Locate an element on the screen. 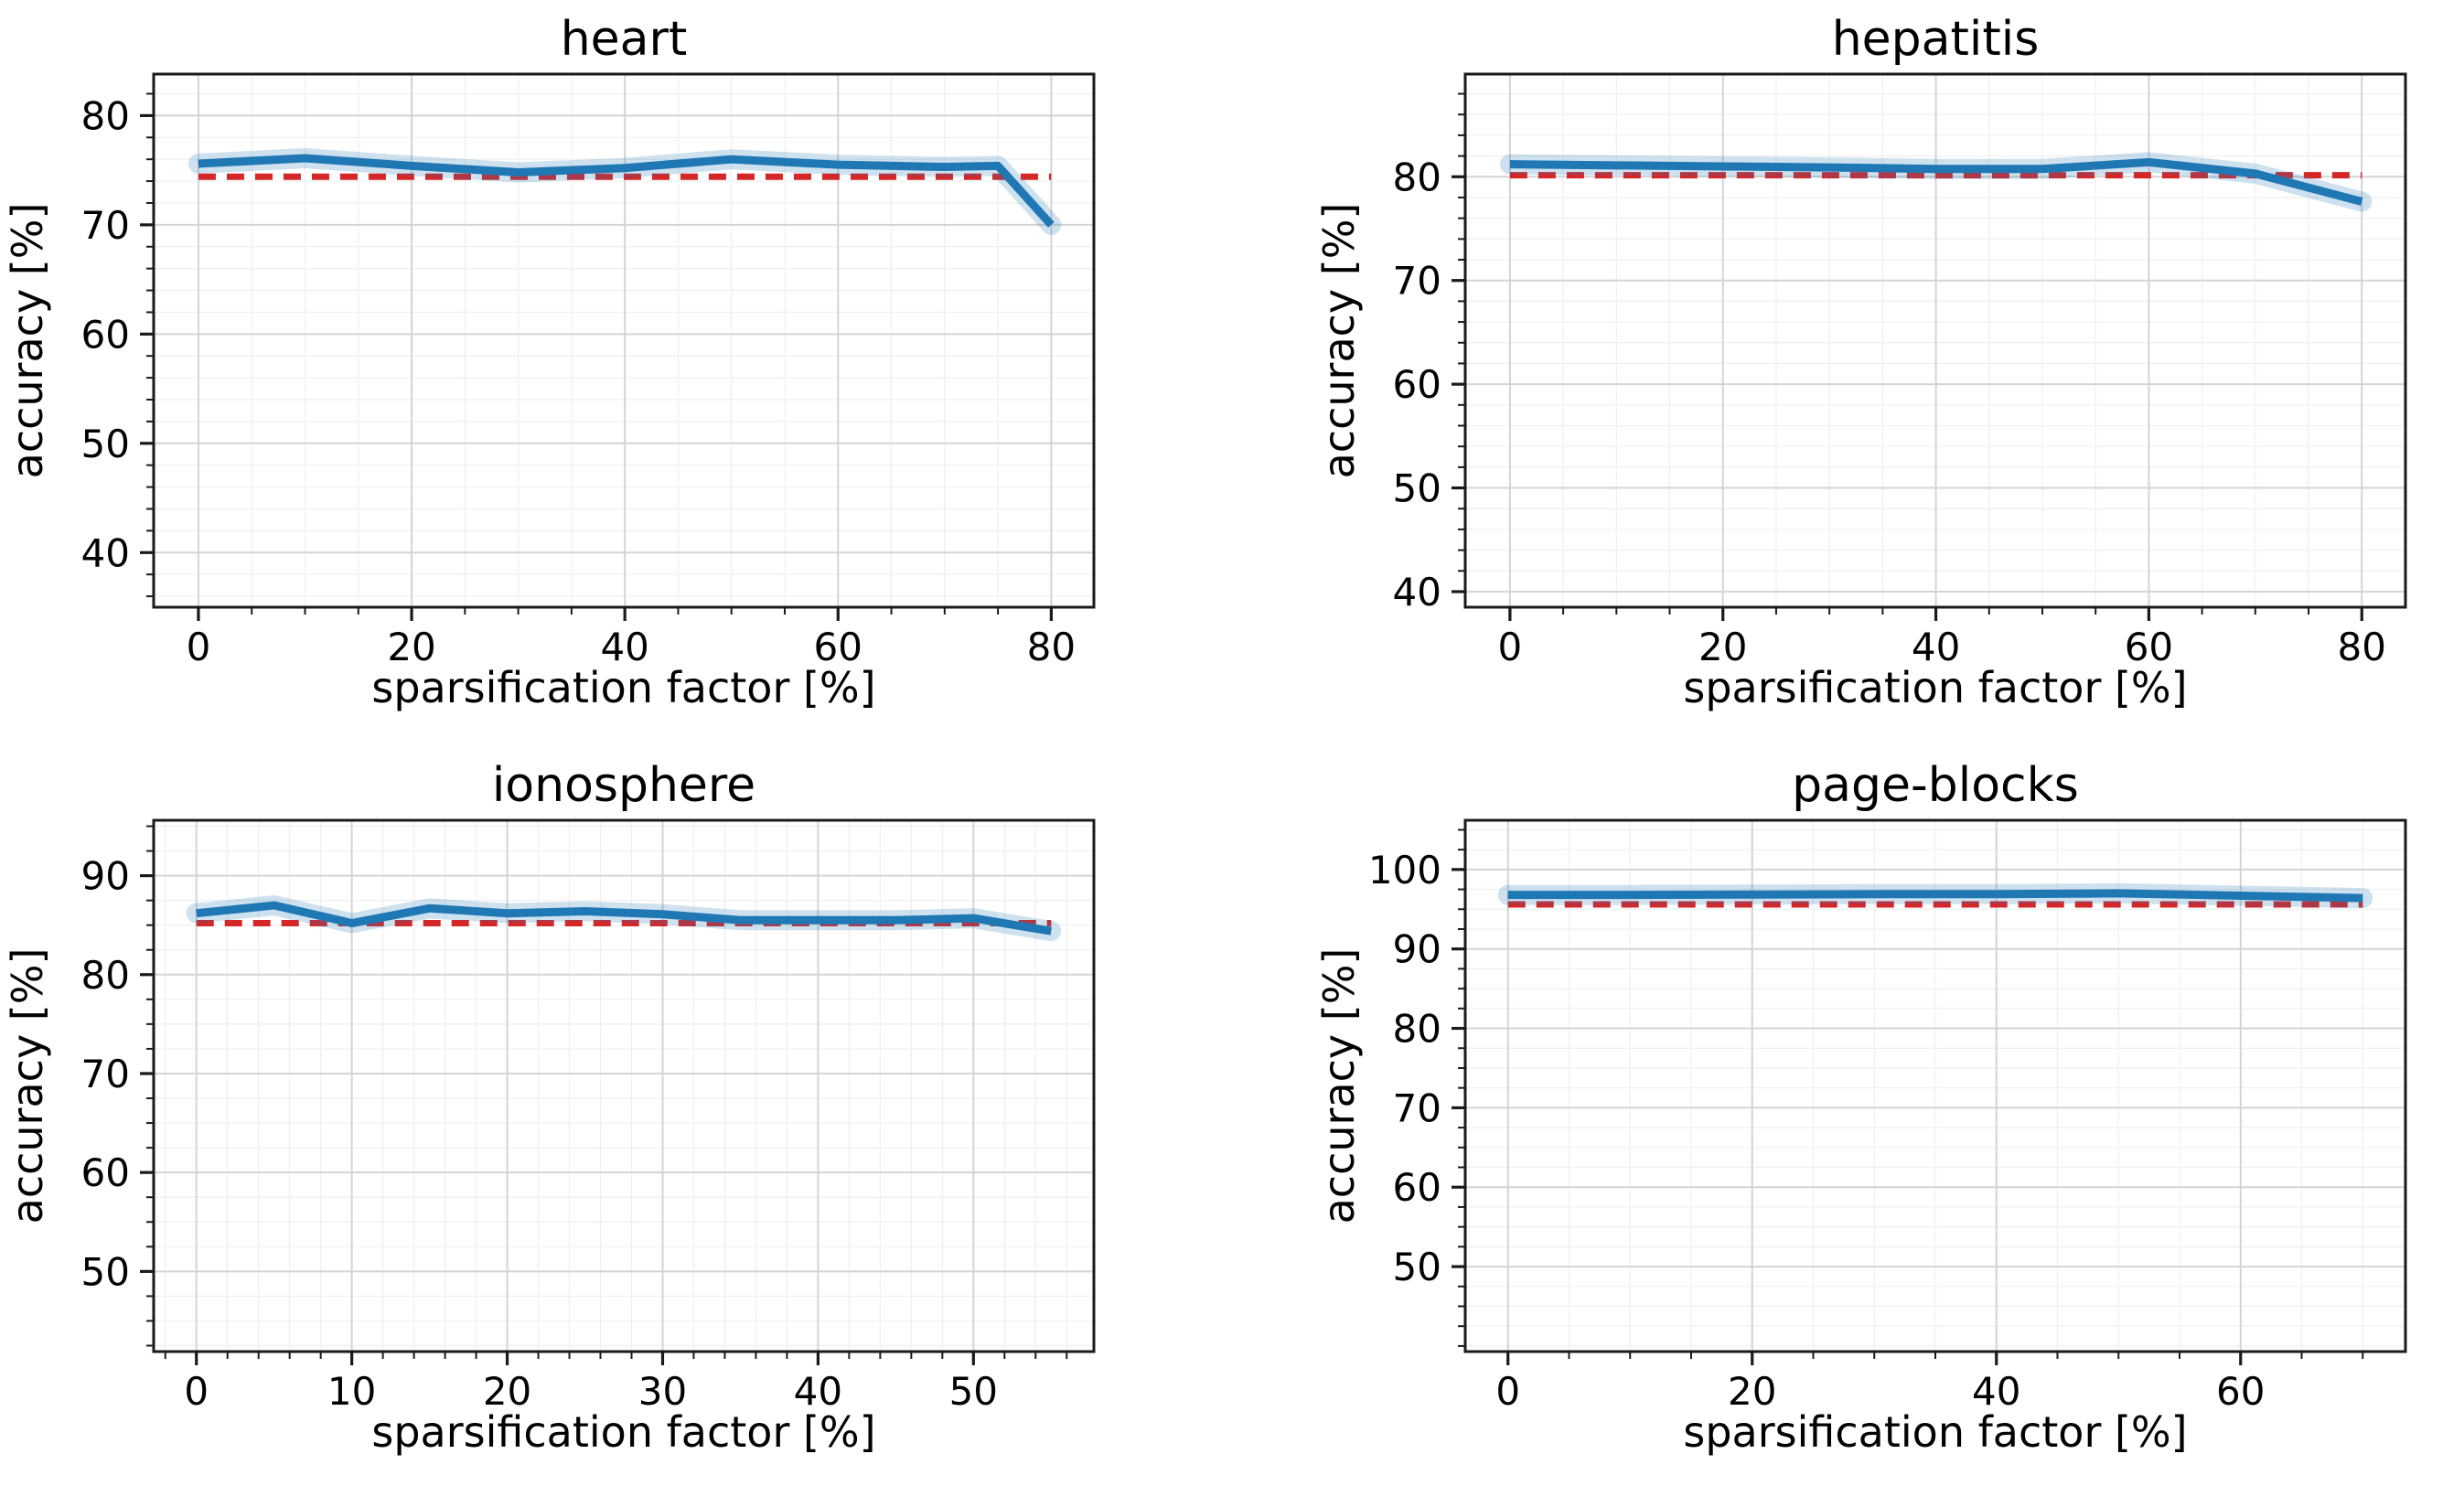  plot-title: page-blocks is located at coordinates (1935, 785).